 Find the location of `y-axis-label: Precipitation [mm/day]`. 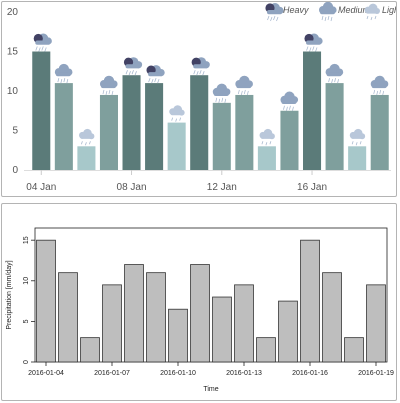

y-axis-label: Precipitation [mm/day] is located at coordinates (9, 294).